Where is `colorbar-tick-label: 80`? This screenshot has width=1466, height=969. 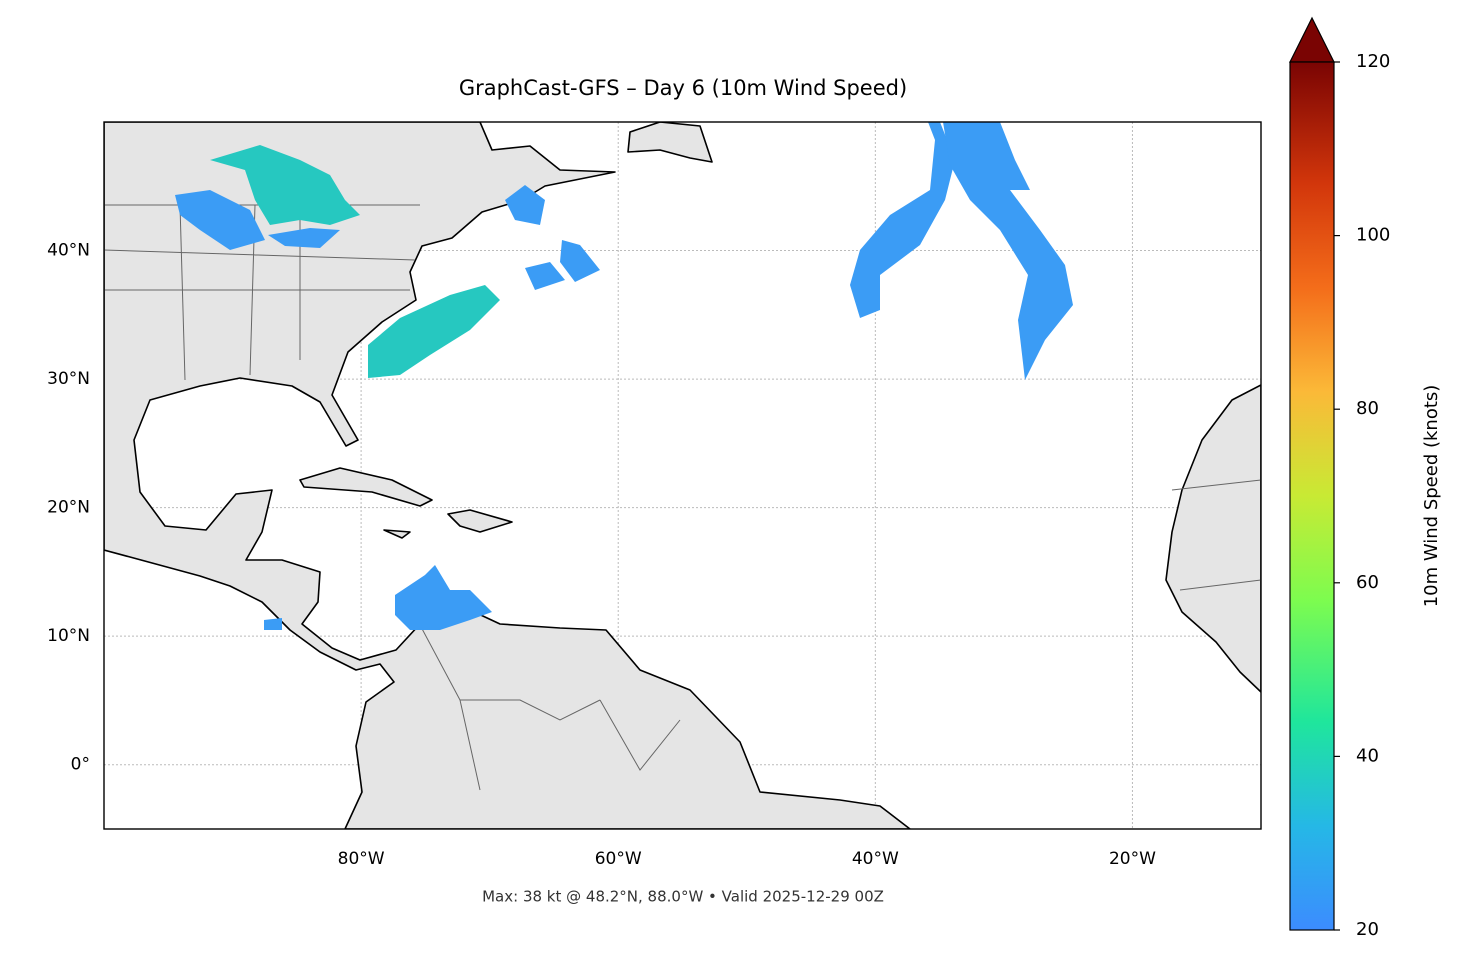 colorbar-tick-label: 80 is located at coordinates (1367, 408).